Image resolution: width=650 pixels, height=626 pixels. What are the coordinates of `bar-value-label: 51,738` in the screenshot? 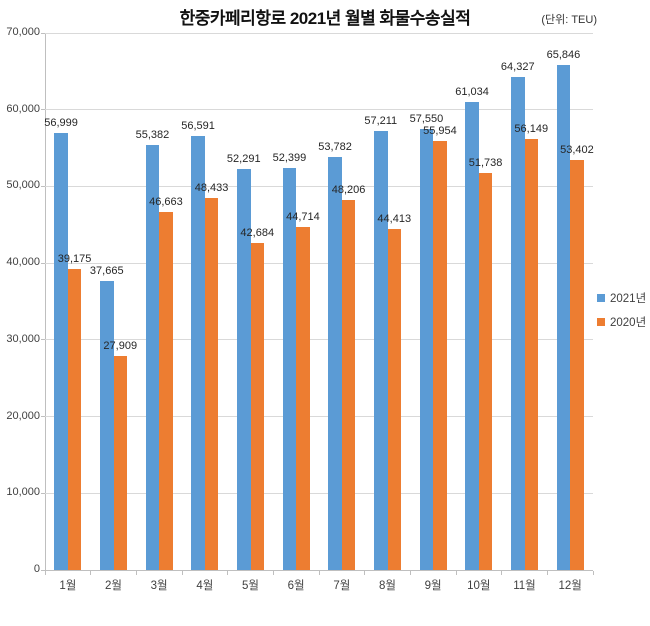 It's located at (485, 163).